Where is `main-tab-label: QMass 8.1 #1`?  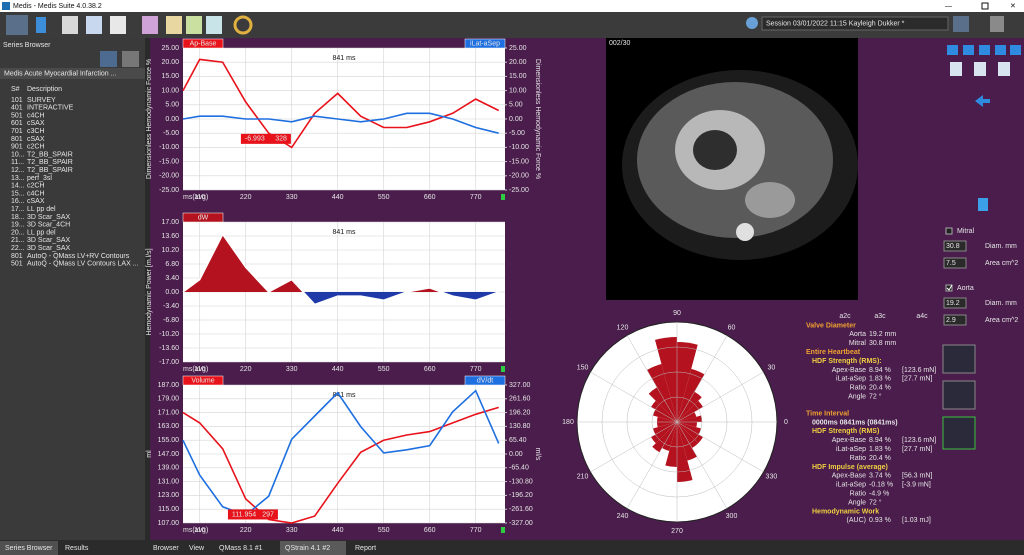 main-tab-label: QMass 8.1 #1 is located at coordinates (241, 548).